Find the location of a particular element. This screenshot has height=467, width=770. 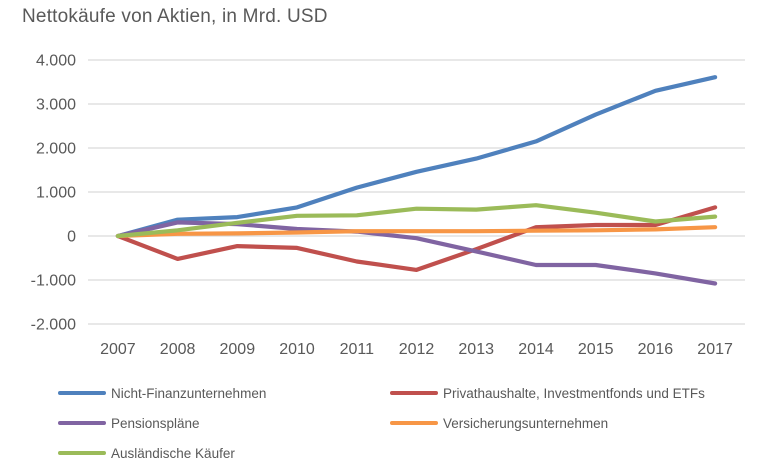

legend-line-swatch-blue is located at coordinates (82, 393).